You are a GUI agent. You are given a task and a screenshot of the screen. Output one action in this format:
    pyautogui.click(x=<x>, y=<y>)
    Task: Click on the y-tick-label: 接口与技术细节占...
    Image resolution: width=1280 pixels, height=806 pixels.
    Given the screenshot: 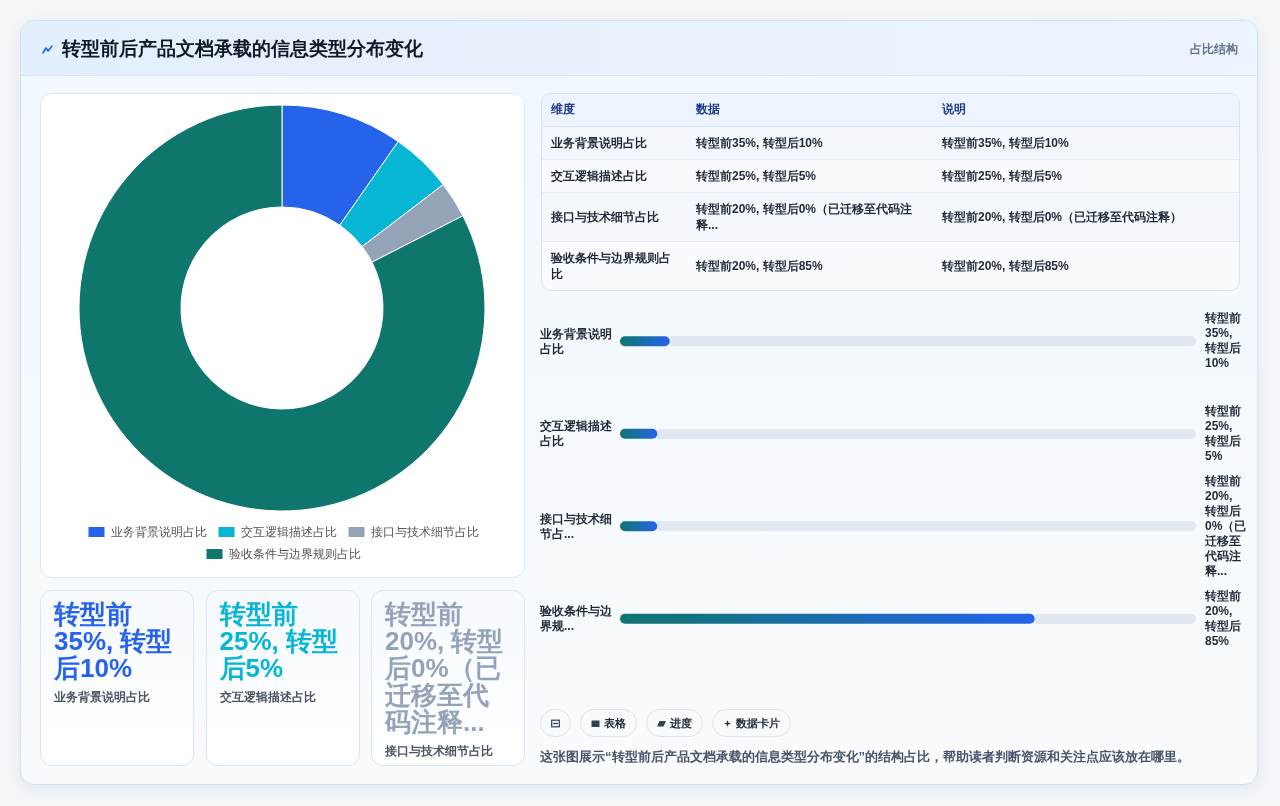 What is the action you would take?
    pyautogui.click(x=575, y=526)
    